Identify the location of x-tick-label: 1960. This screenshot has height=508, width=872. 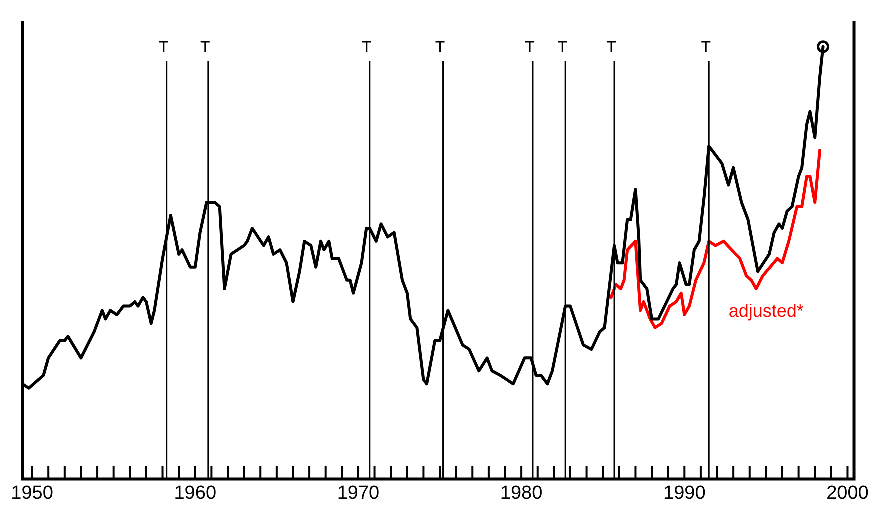
(195, 493).